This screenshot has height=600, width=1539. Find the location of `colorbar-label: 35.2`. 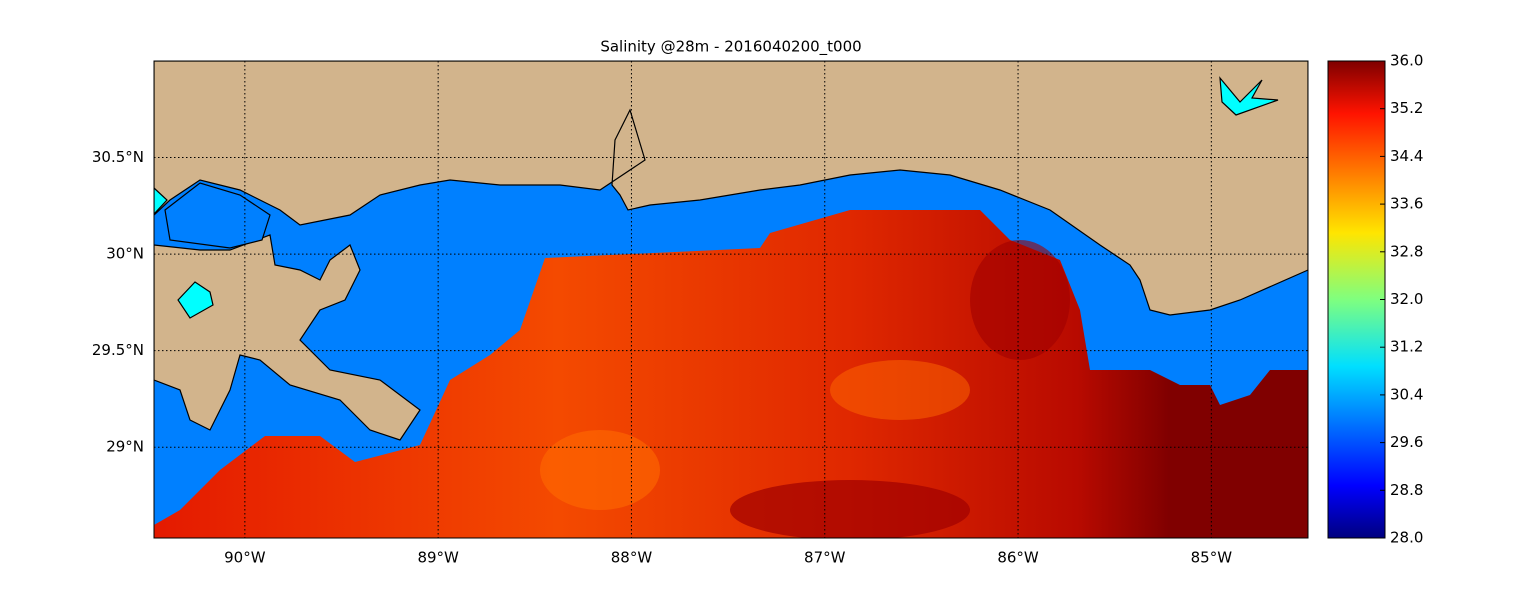

colorbar-label: 35.2 is located at coordinates (1406, 108).